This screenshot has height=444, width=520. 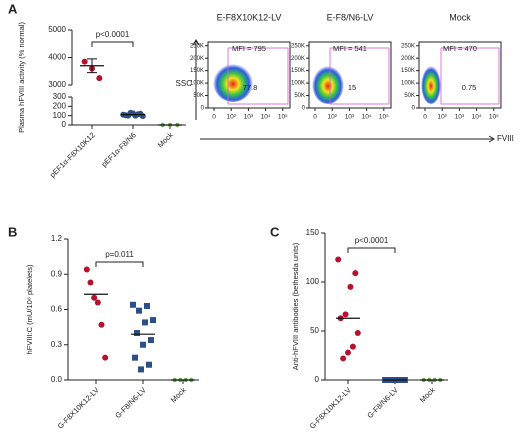 I want to click on y-tick-label: 1.2, so click(x=57, y=238).